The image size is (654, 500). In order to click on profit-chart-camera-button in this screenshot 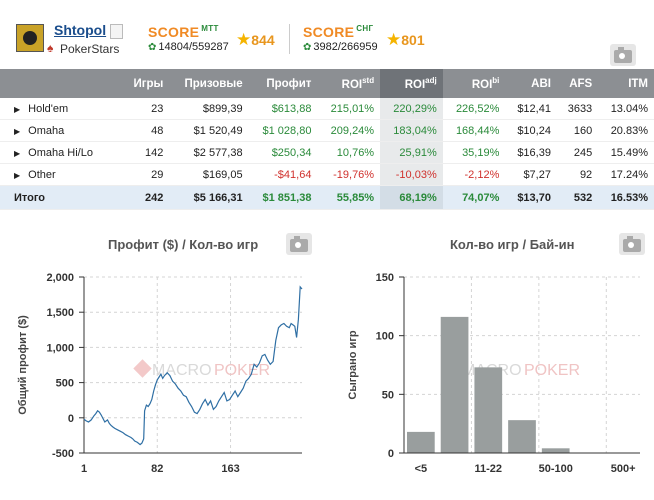, I will do `click(299, 244)`.